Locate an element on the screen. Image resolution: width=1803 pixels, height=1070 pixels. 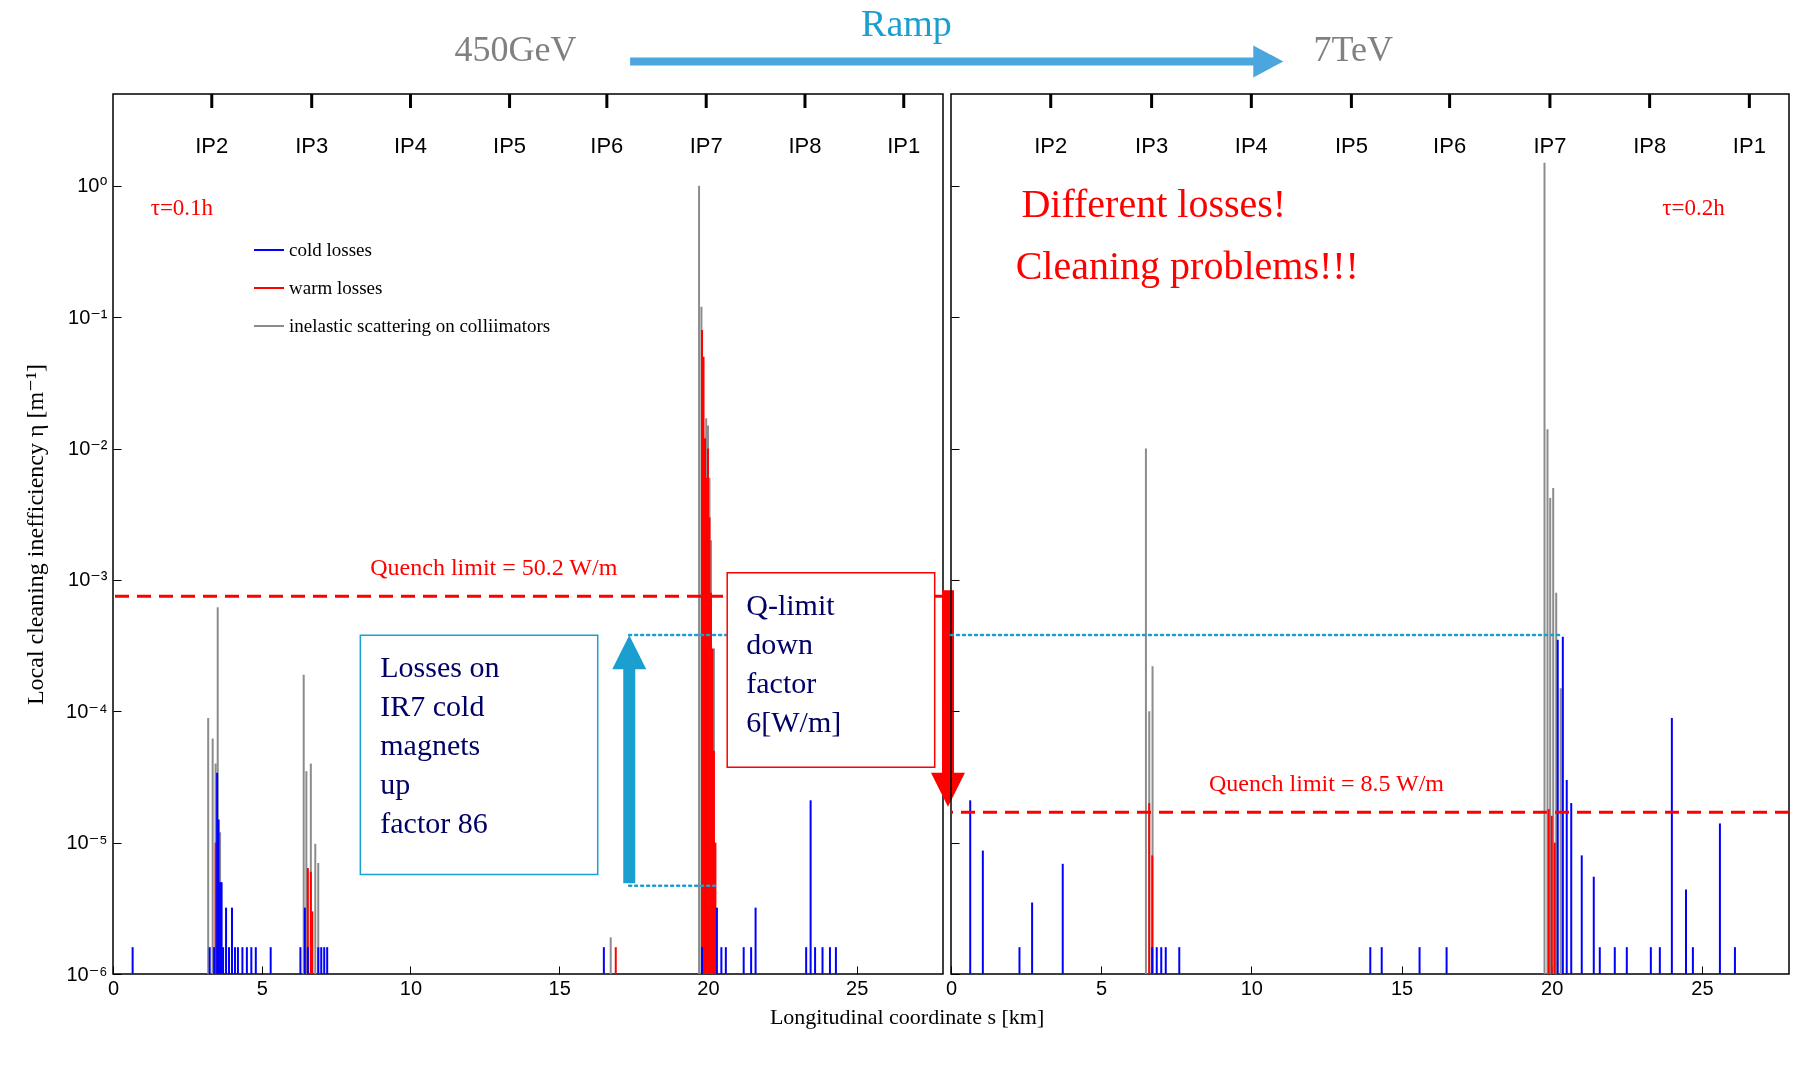
y-tick-label: 10⁰ is located at coordinates (92, 185).